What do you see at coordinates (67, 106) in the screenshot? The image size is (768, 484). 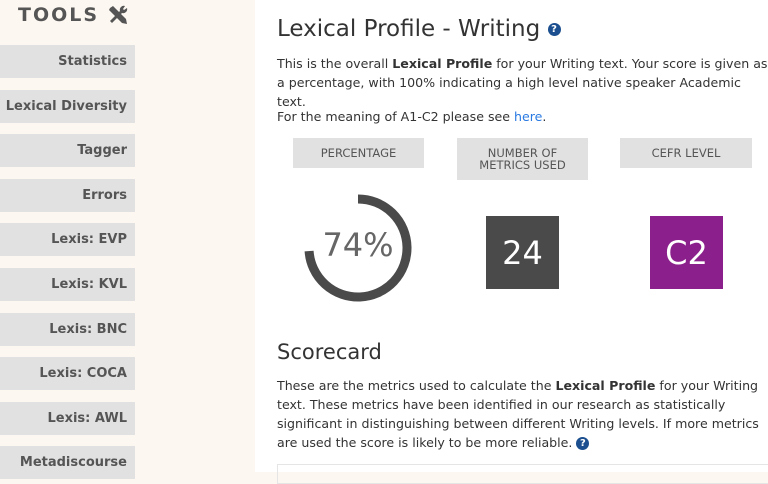 I see `sidebar-item-lexical-diversity: Lexical Diversity` at bounding box center [67, 106].